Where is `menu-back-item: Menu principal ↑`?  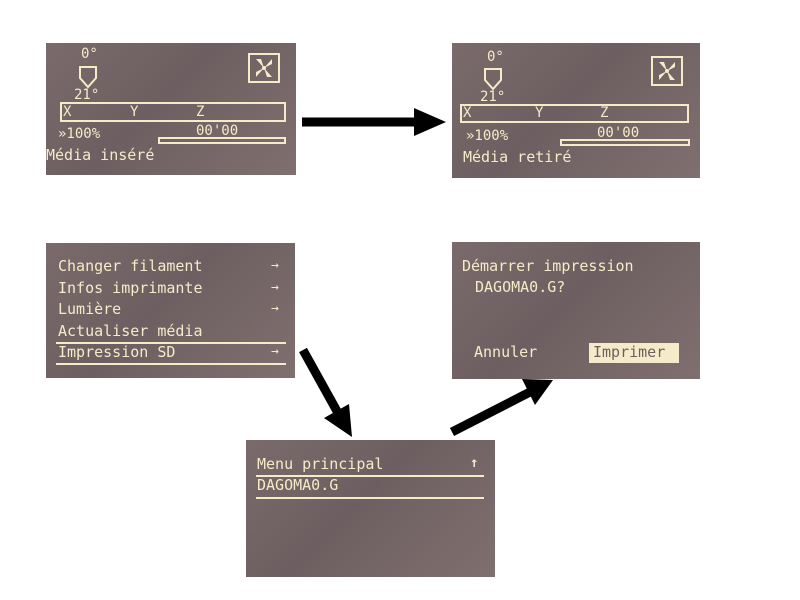 menu-back-item: Menu principal ↑ is located at coordinates (370, 464).